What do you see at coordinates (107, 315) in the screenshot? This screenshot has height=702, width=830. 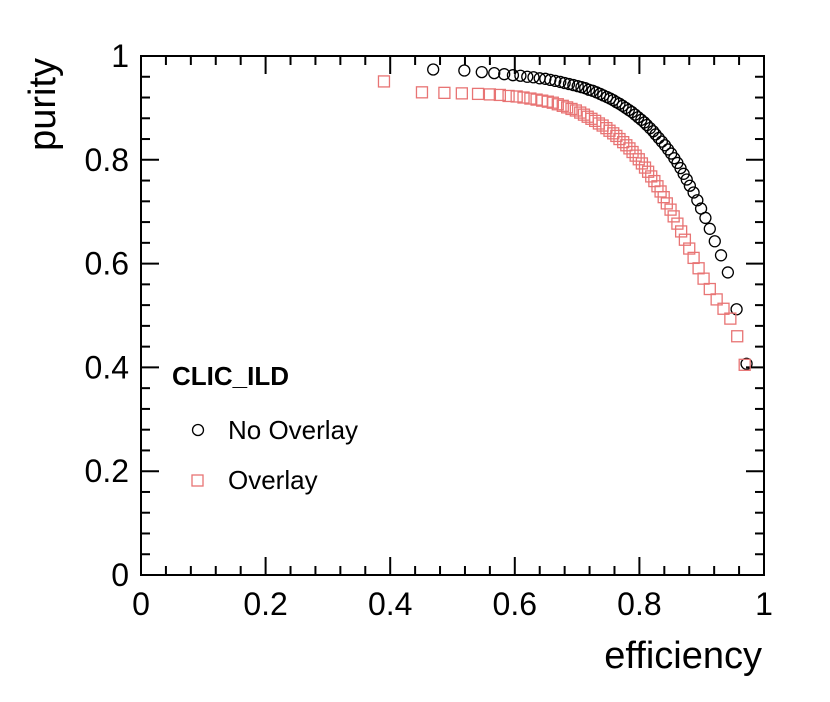 I see `y-tick-labels: 0 0.2 0.4 0.6 0.8 1` at bounding box center [107, 315].